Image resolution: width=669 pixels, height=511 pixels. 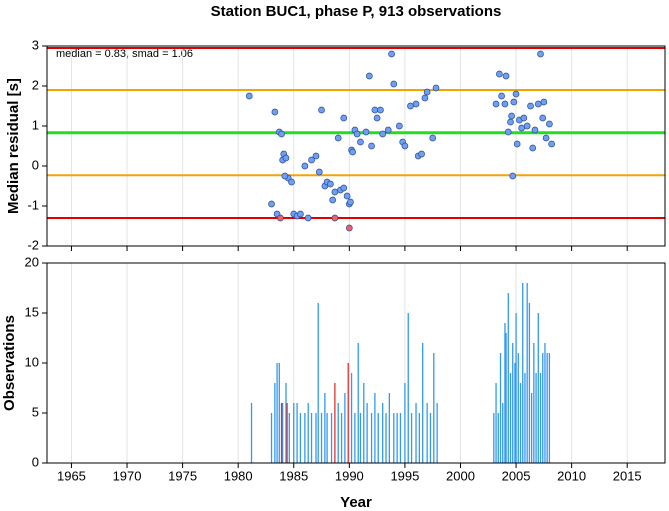 I want to click on annotation: median = 0.83, smad = 1.06, so click(x=124, y=54).